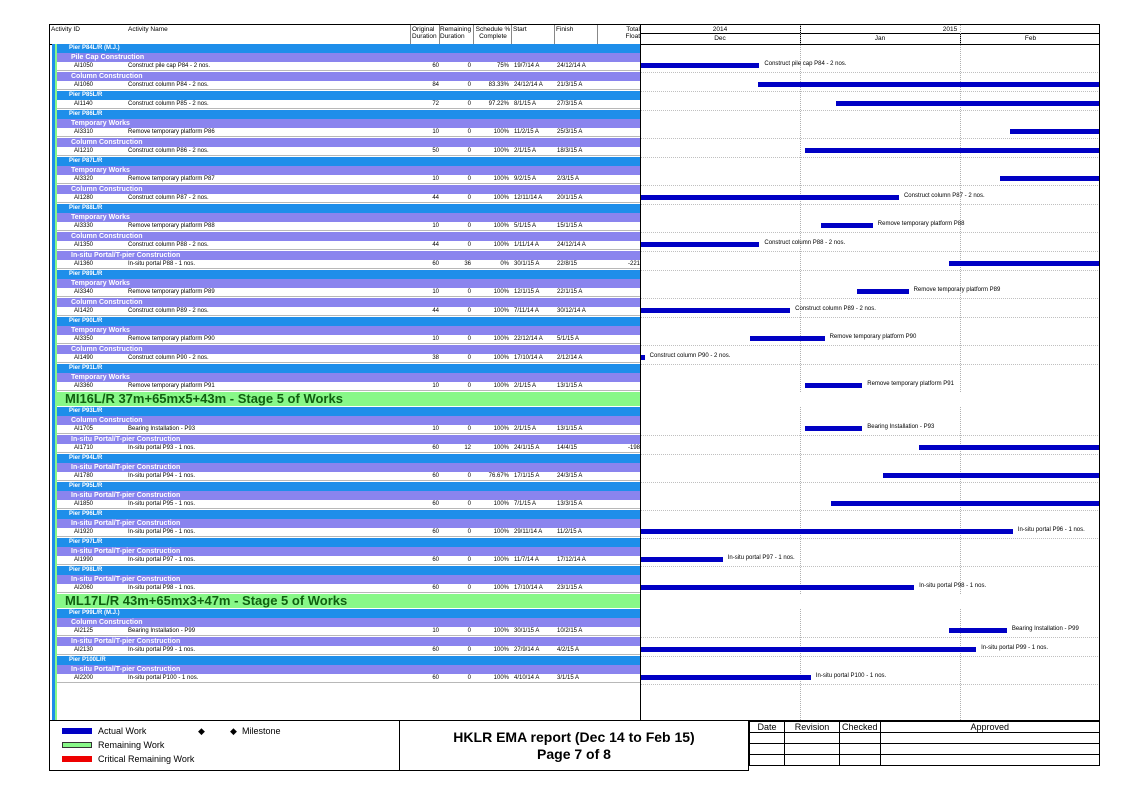 Image resolution: width=1123 pixels, height=793 pixels. I want to click on pier-header-row: Pier P97L/R, so click(348, 542).